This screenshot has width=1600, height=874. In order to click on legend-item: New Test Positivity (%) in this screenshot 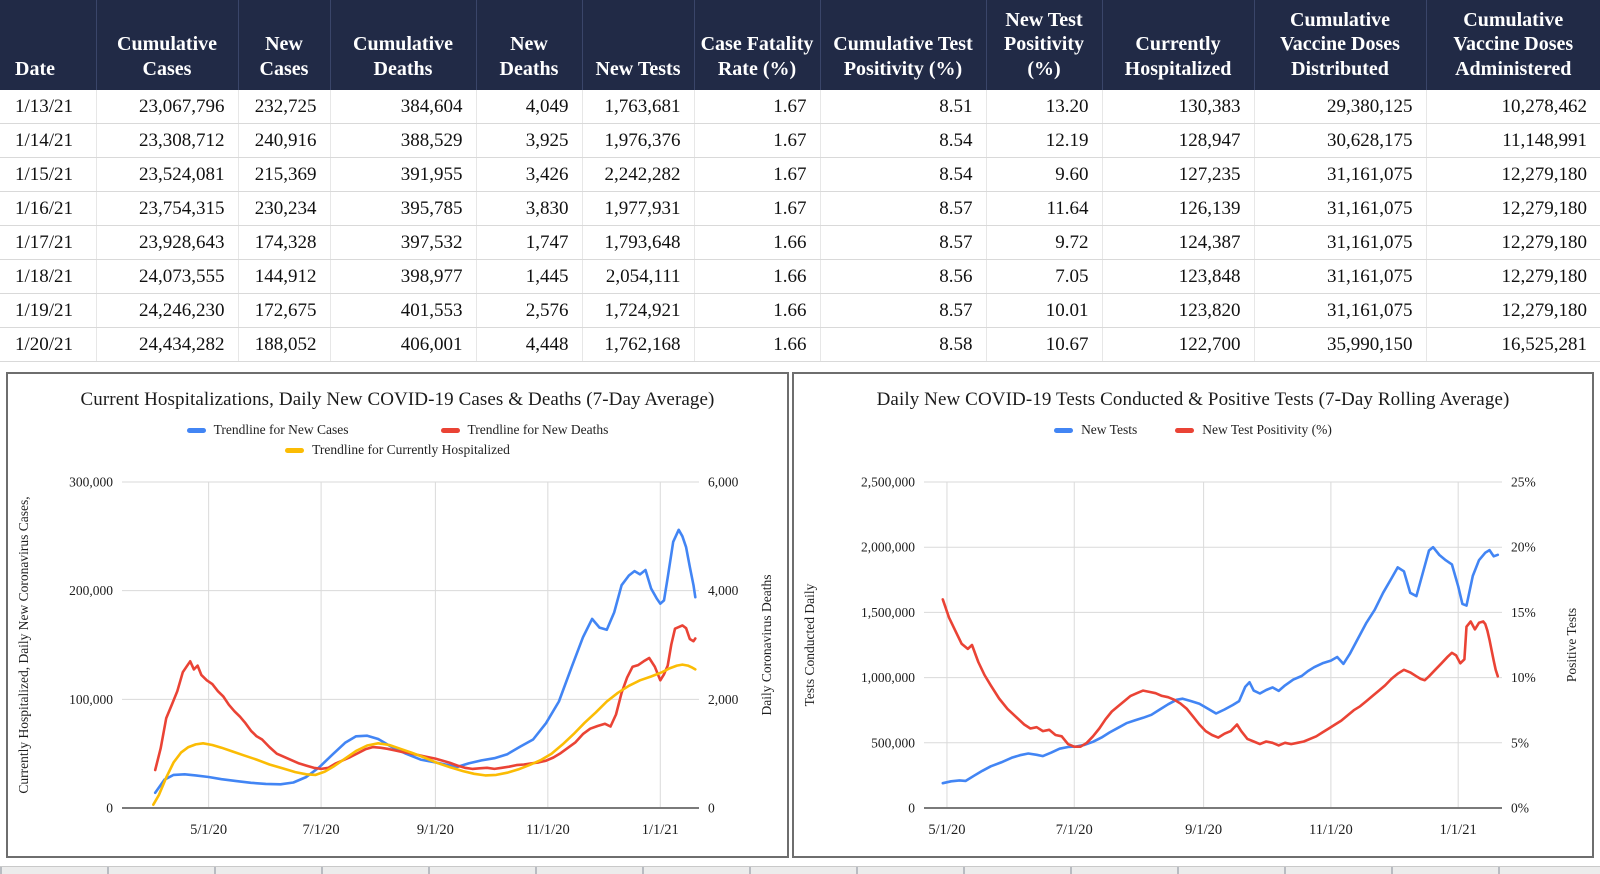, I will do `click(1253, 430)`.